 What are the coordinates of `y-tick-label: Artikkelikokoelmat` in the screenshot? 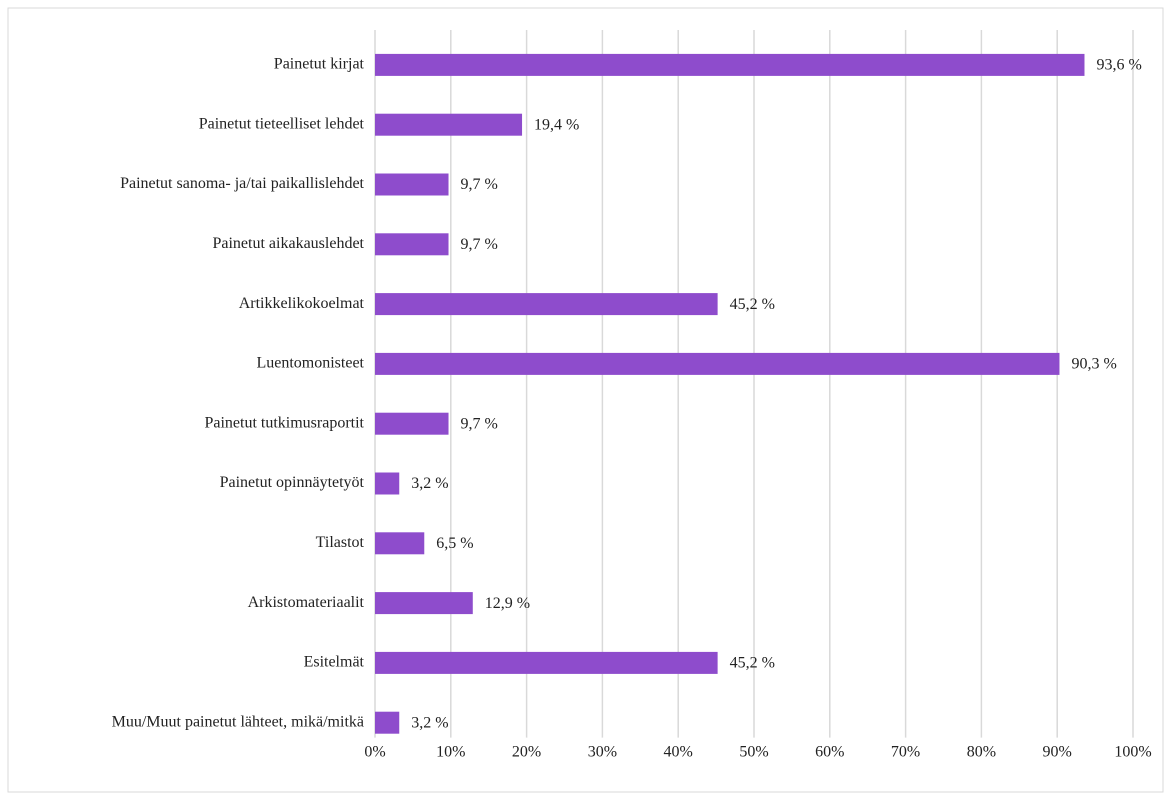 It's located at (302, 303).